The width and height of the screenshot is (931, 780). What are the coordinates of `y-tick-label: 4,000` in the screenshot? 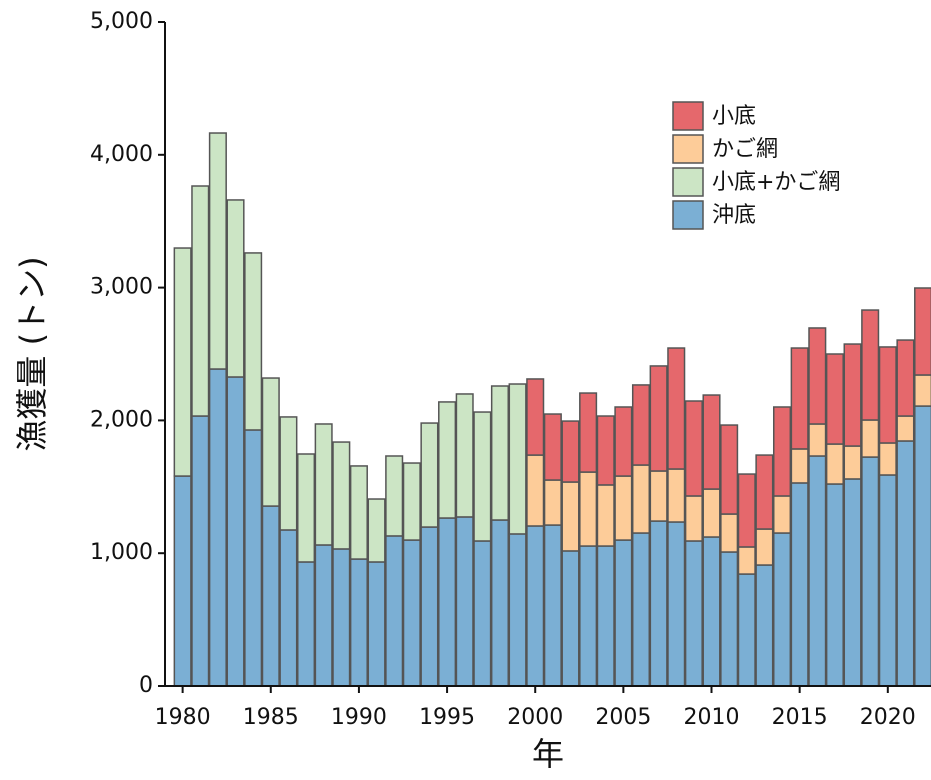 It's located at (121, 154).